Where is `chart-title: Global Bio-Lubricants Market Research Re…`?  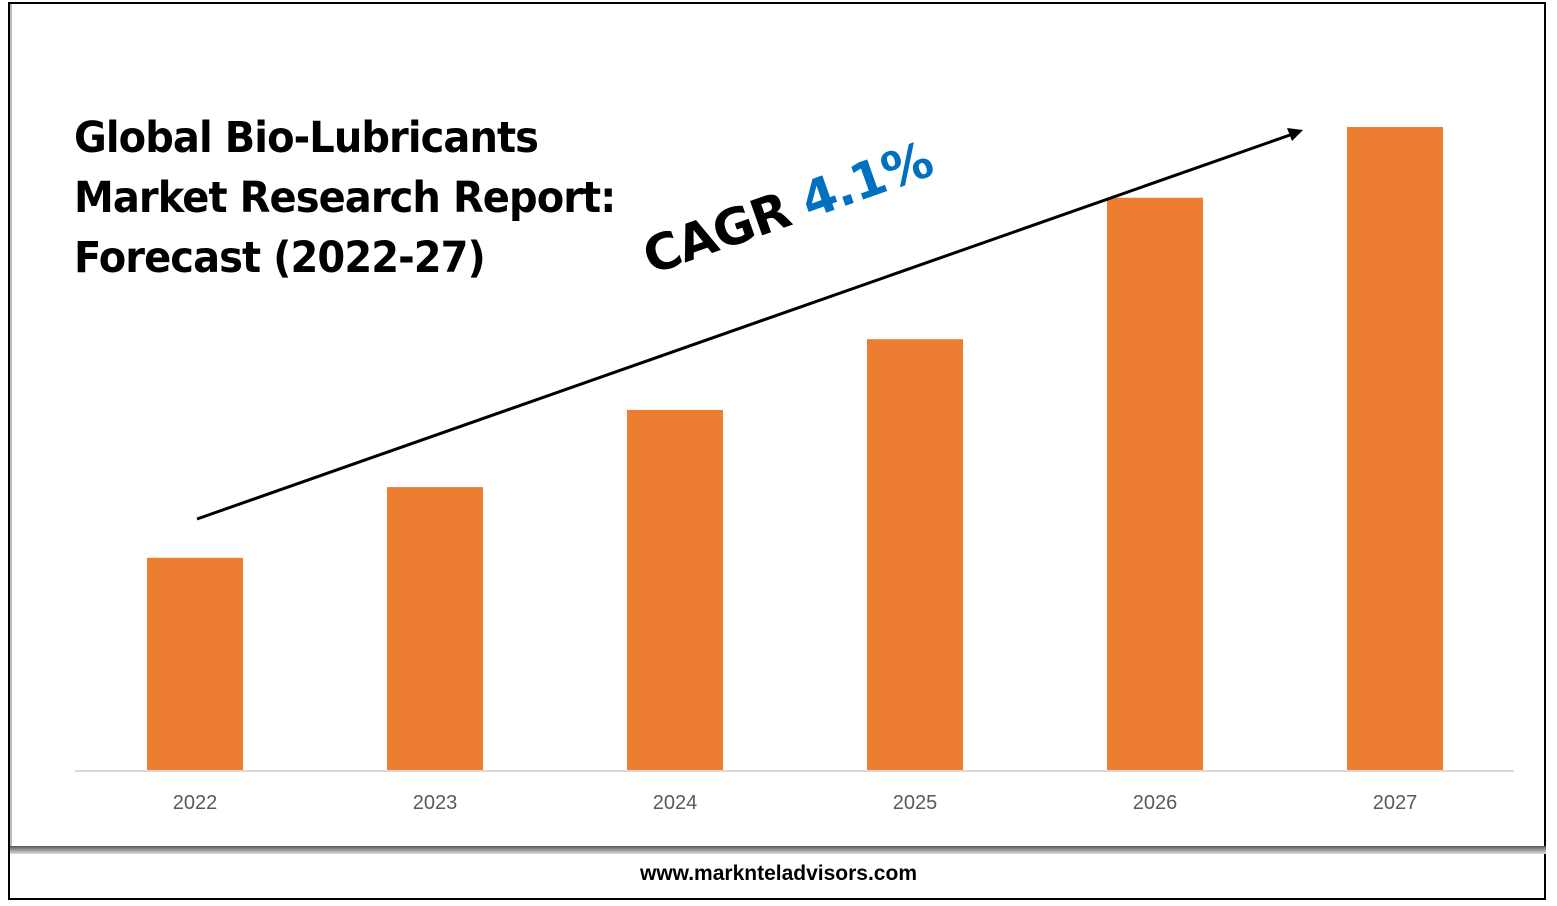
chart-title: Global Bio-Lubricants Market Research Re… is located at coordinates (345, 198).